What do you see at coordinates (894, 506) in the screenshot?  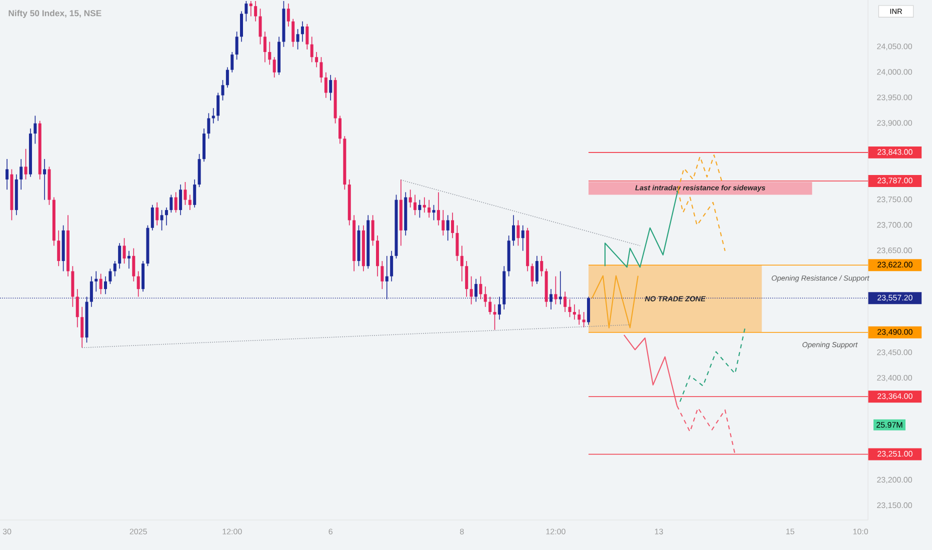 I see `y-tick-label: 23,150.00` at bounding box center [894, 506].